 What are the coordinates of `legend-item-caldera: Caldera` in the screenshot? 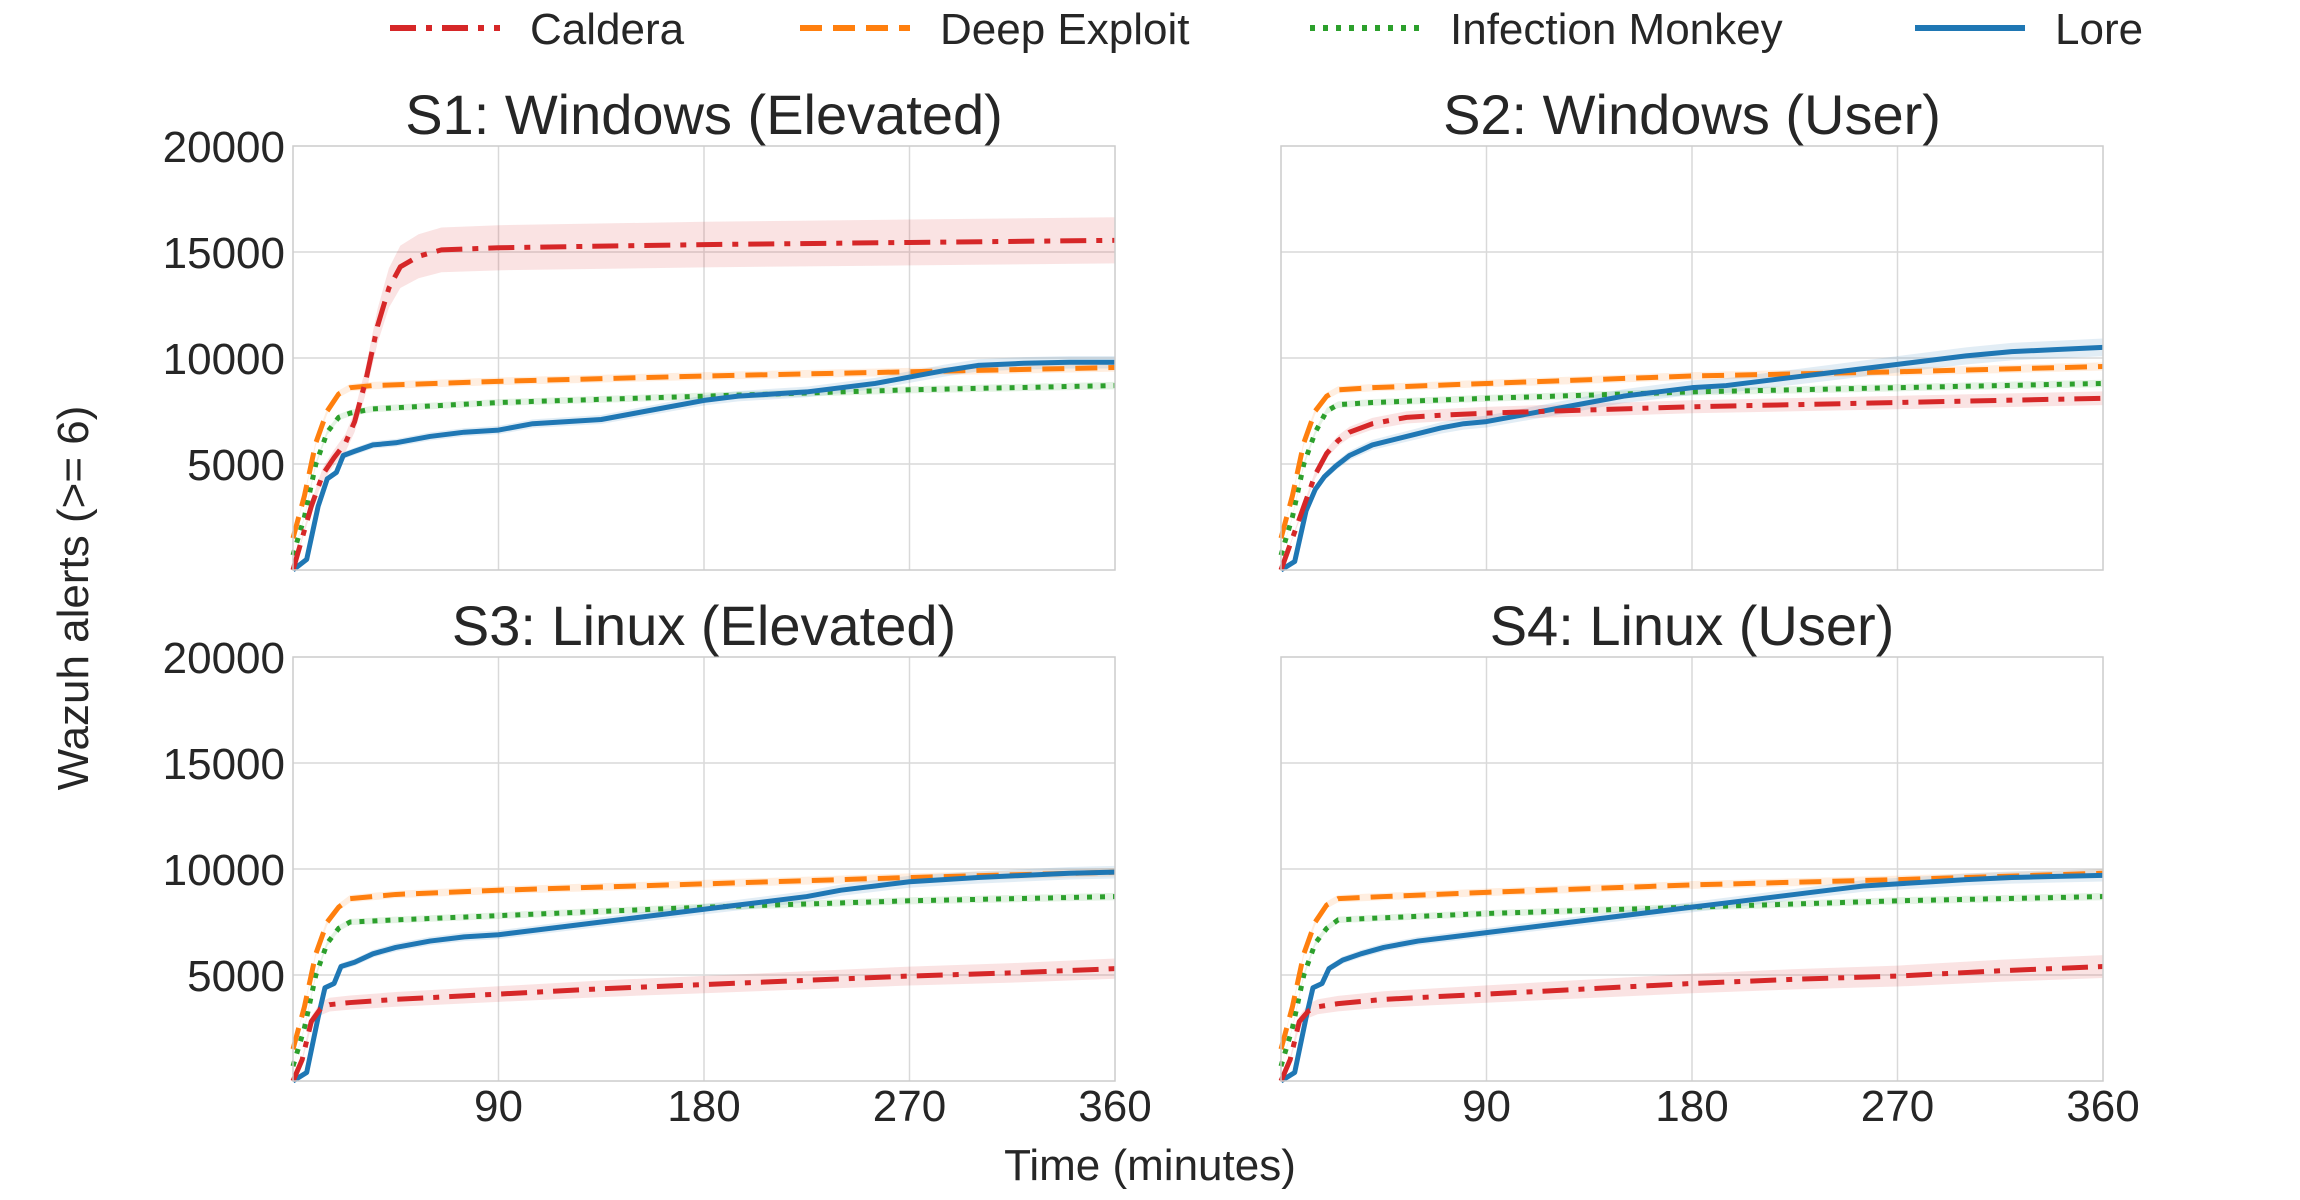 It's located at (537, 29).